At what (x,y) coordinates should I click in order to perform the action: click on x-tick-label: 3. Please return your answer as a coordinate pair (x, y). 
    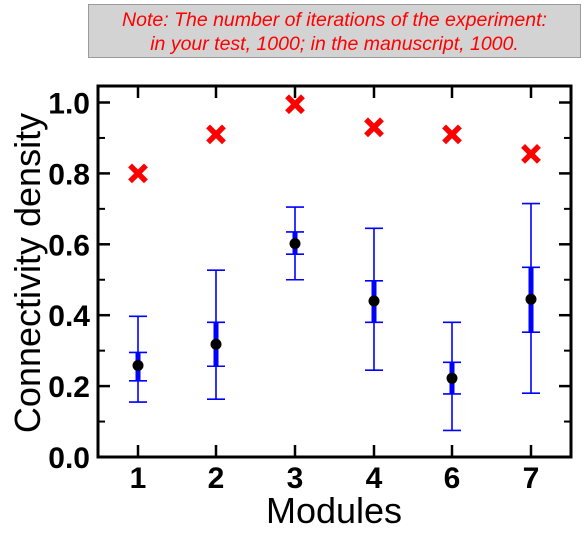
    Looking at the image, I should click on (295, 478).